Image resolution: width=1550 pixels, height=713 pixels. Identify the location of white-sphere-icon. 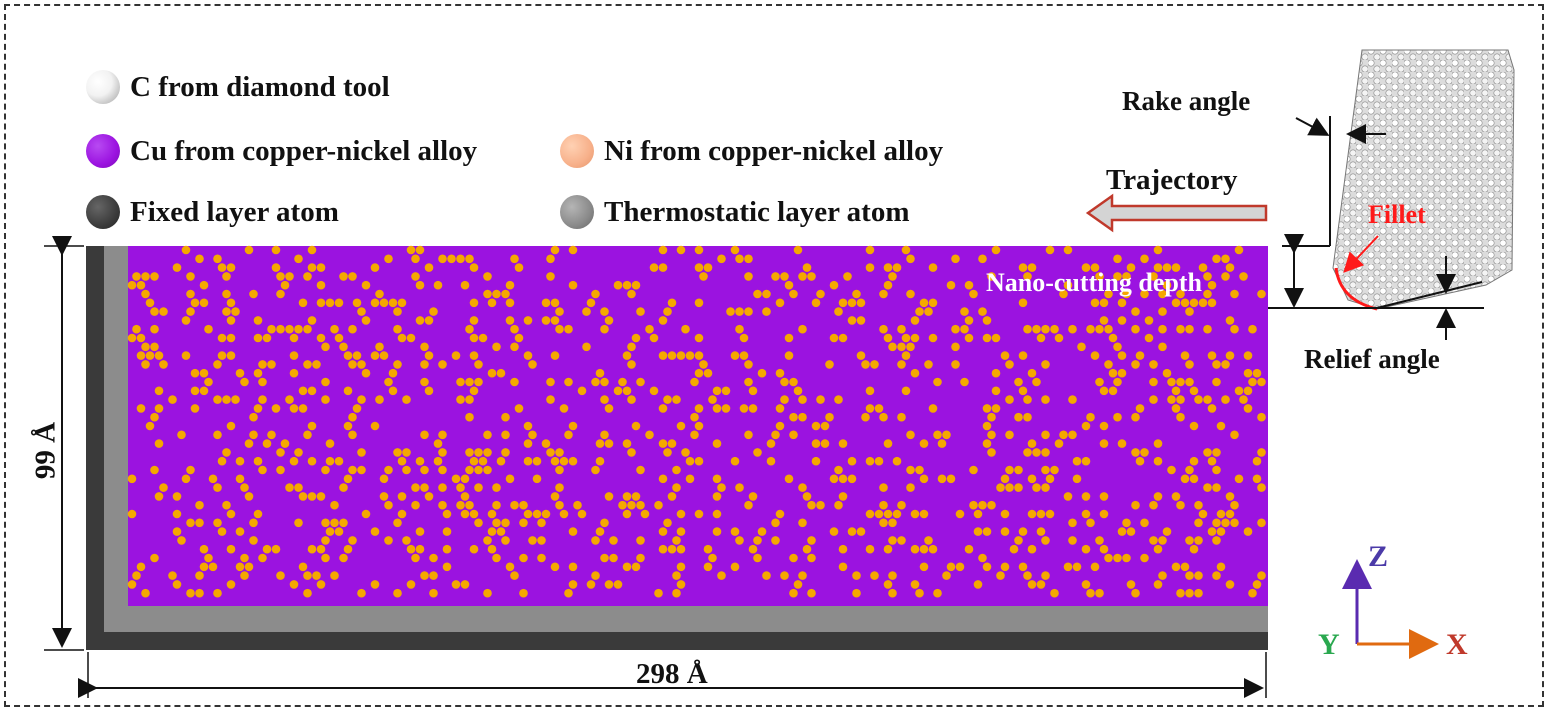
(103, 87).